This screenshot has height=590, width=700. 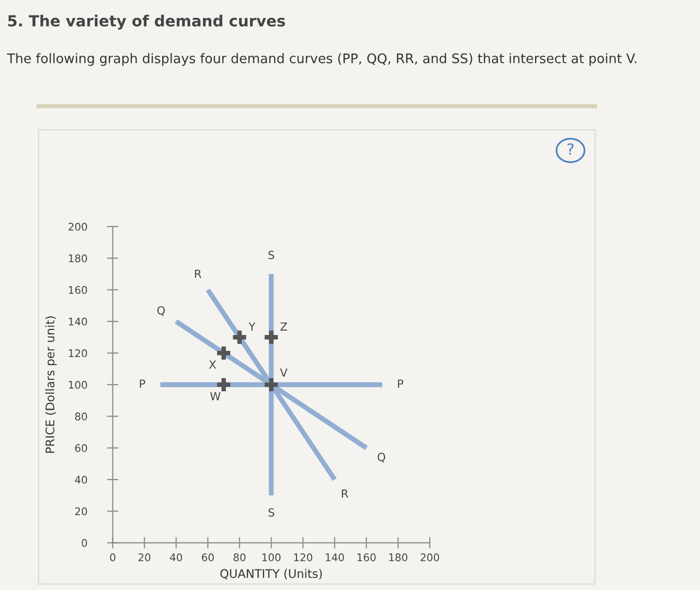 I want to click on y-tick-label: 0, so click(x=85, y=543).